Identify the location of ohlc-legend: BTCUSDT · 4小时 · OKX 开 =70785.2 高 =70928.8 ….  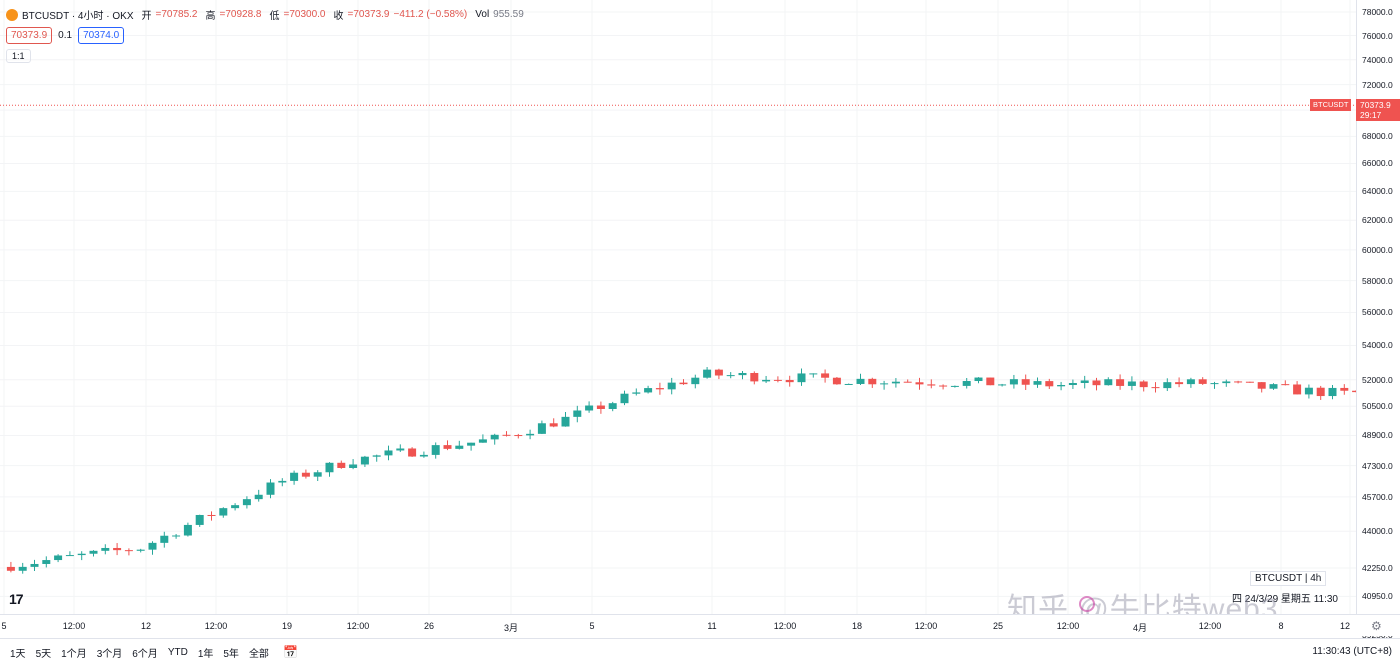
(265, 14).